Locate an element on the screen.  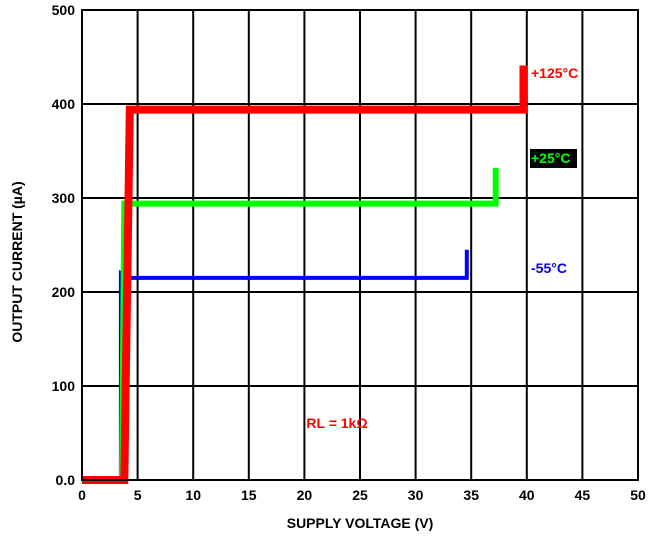
x-tick-label: 30 is located at coordinates (416, 495).